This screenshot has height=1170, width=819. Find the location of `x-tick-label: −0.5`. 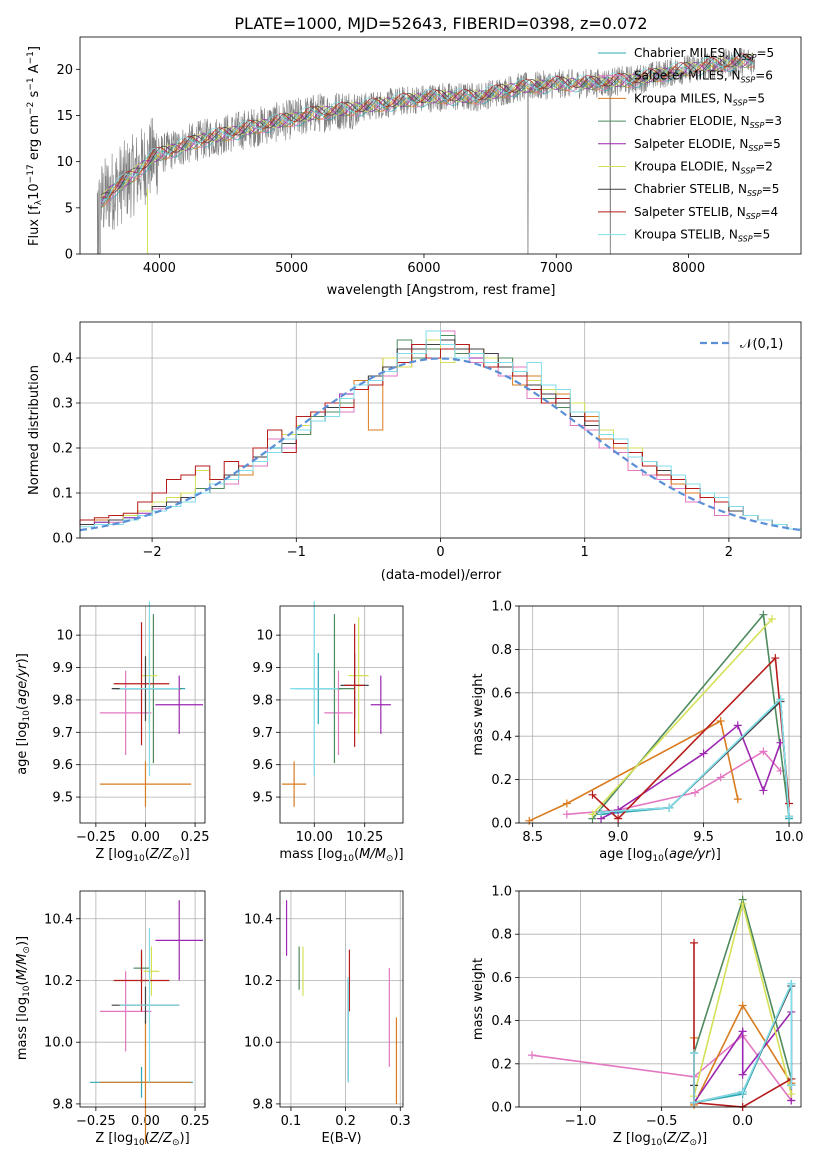

x-tick-label: −0.5 is located at coordinates (662, 1121).